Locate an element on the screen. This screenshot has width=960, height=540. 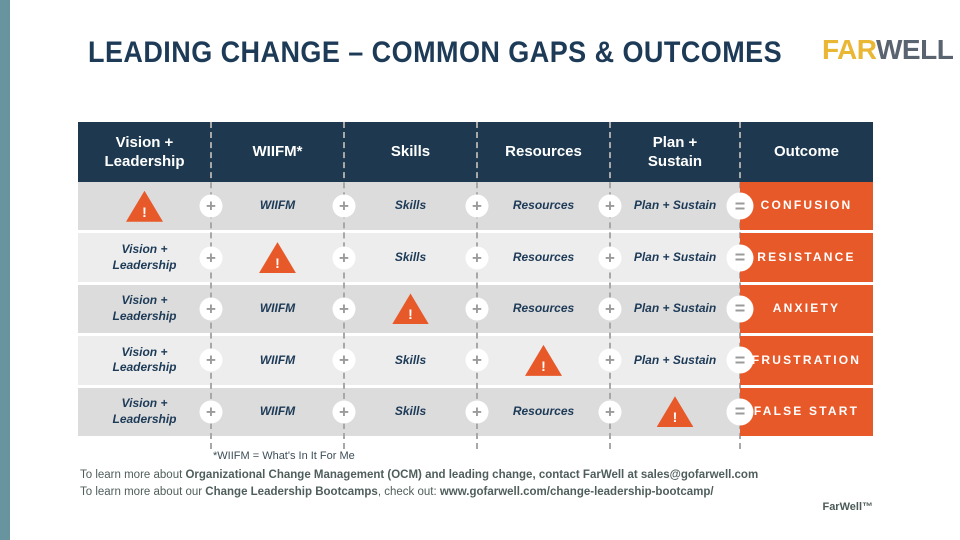
header-vision-leadership: Vision + Leadership is located at coordinates (144, 152).